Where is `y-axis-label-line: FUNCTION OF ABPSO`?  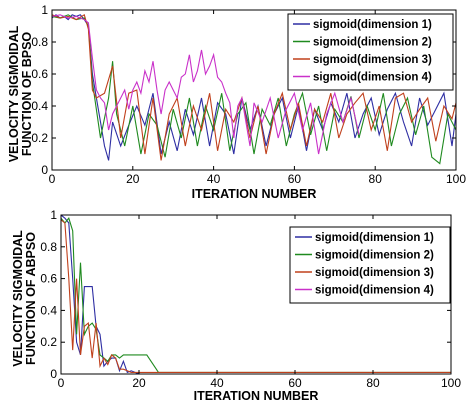 y-axis-label-line: FUNCTION OF ABPSO is located at coordinates (31, 298).